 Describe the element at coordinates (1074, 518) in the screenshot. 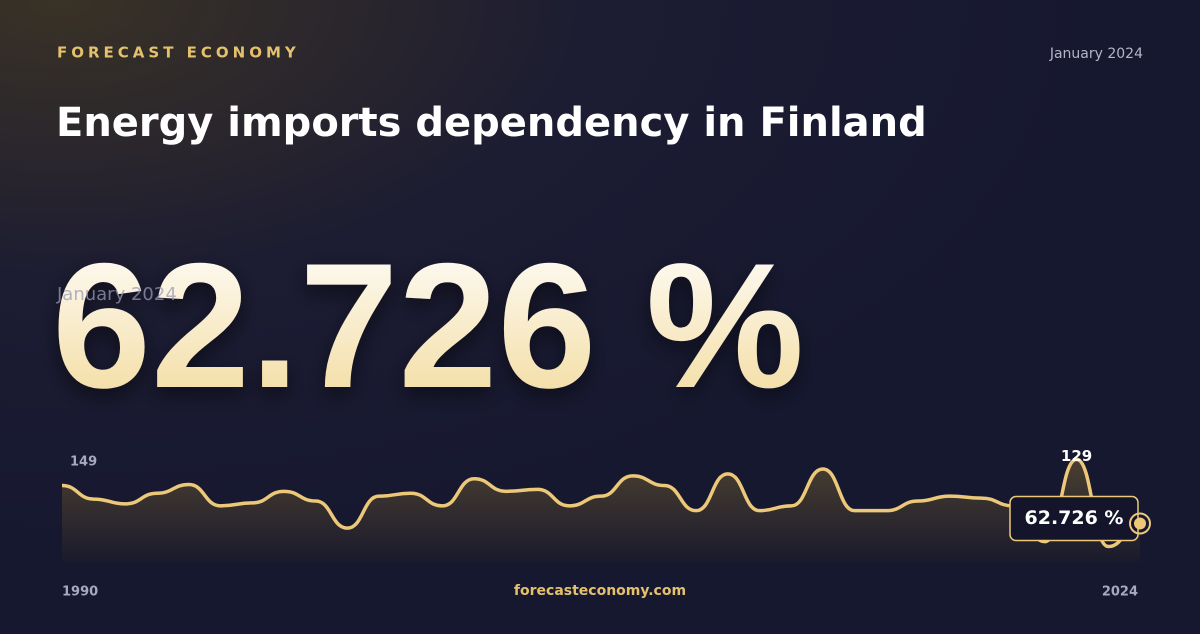

I see `callout-label: 62.726 %` at that location.